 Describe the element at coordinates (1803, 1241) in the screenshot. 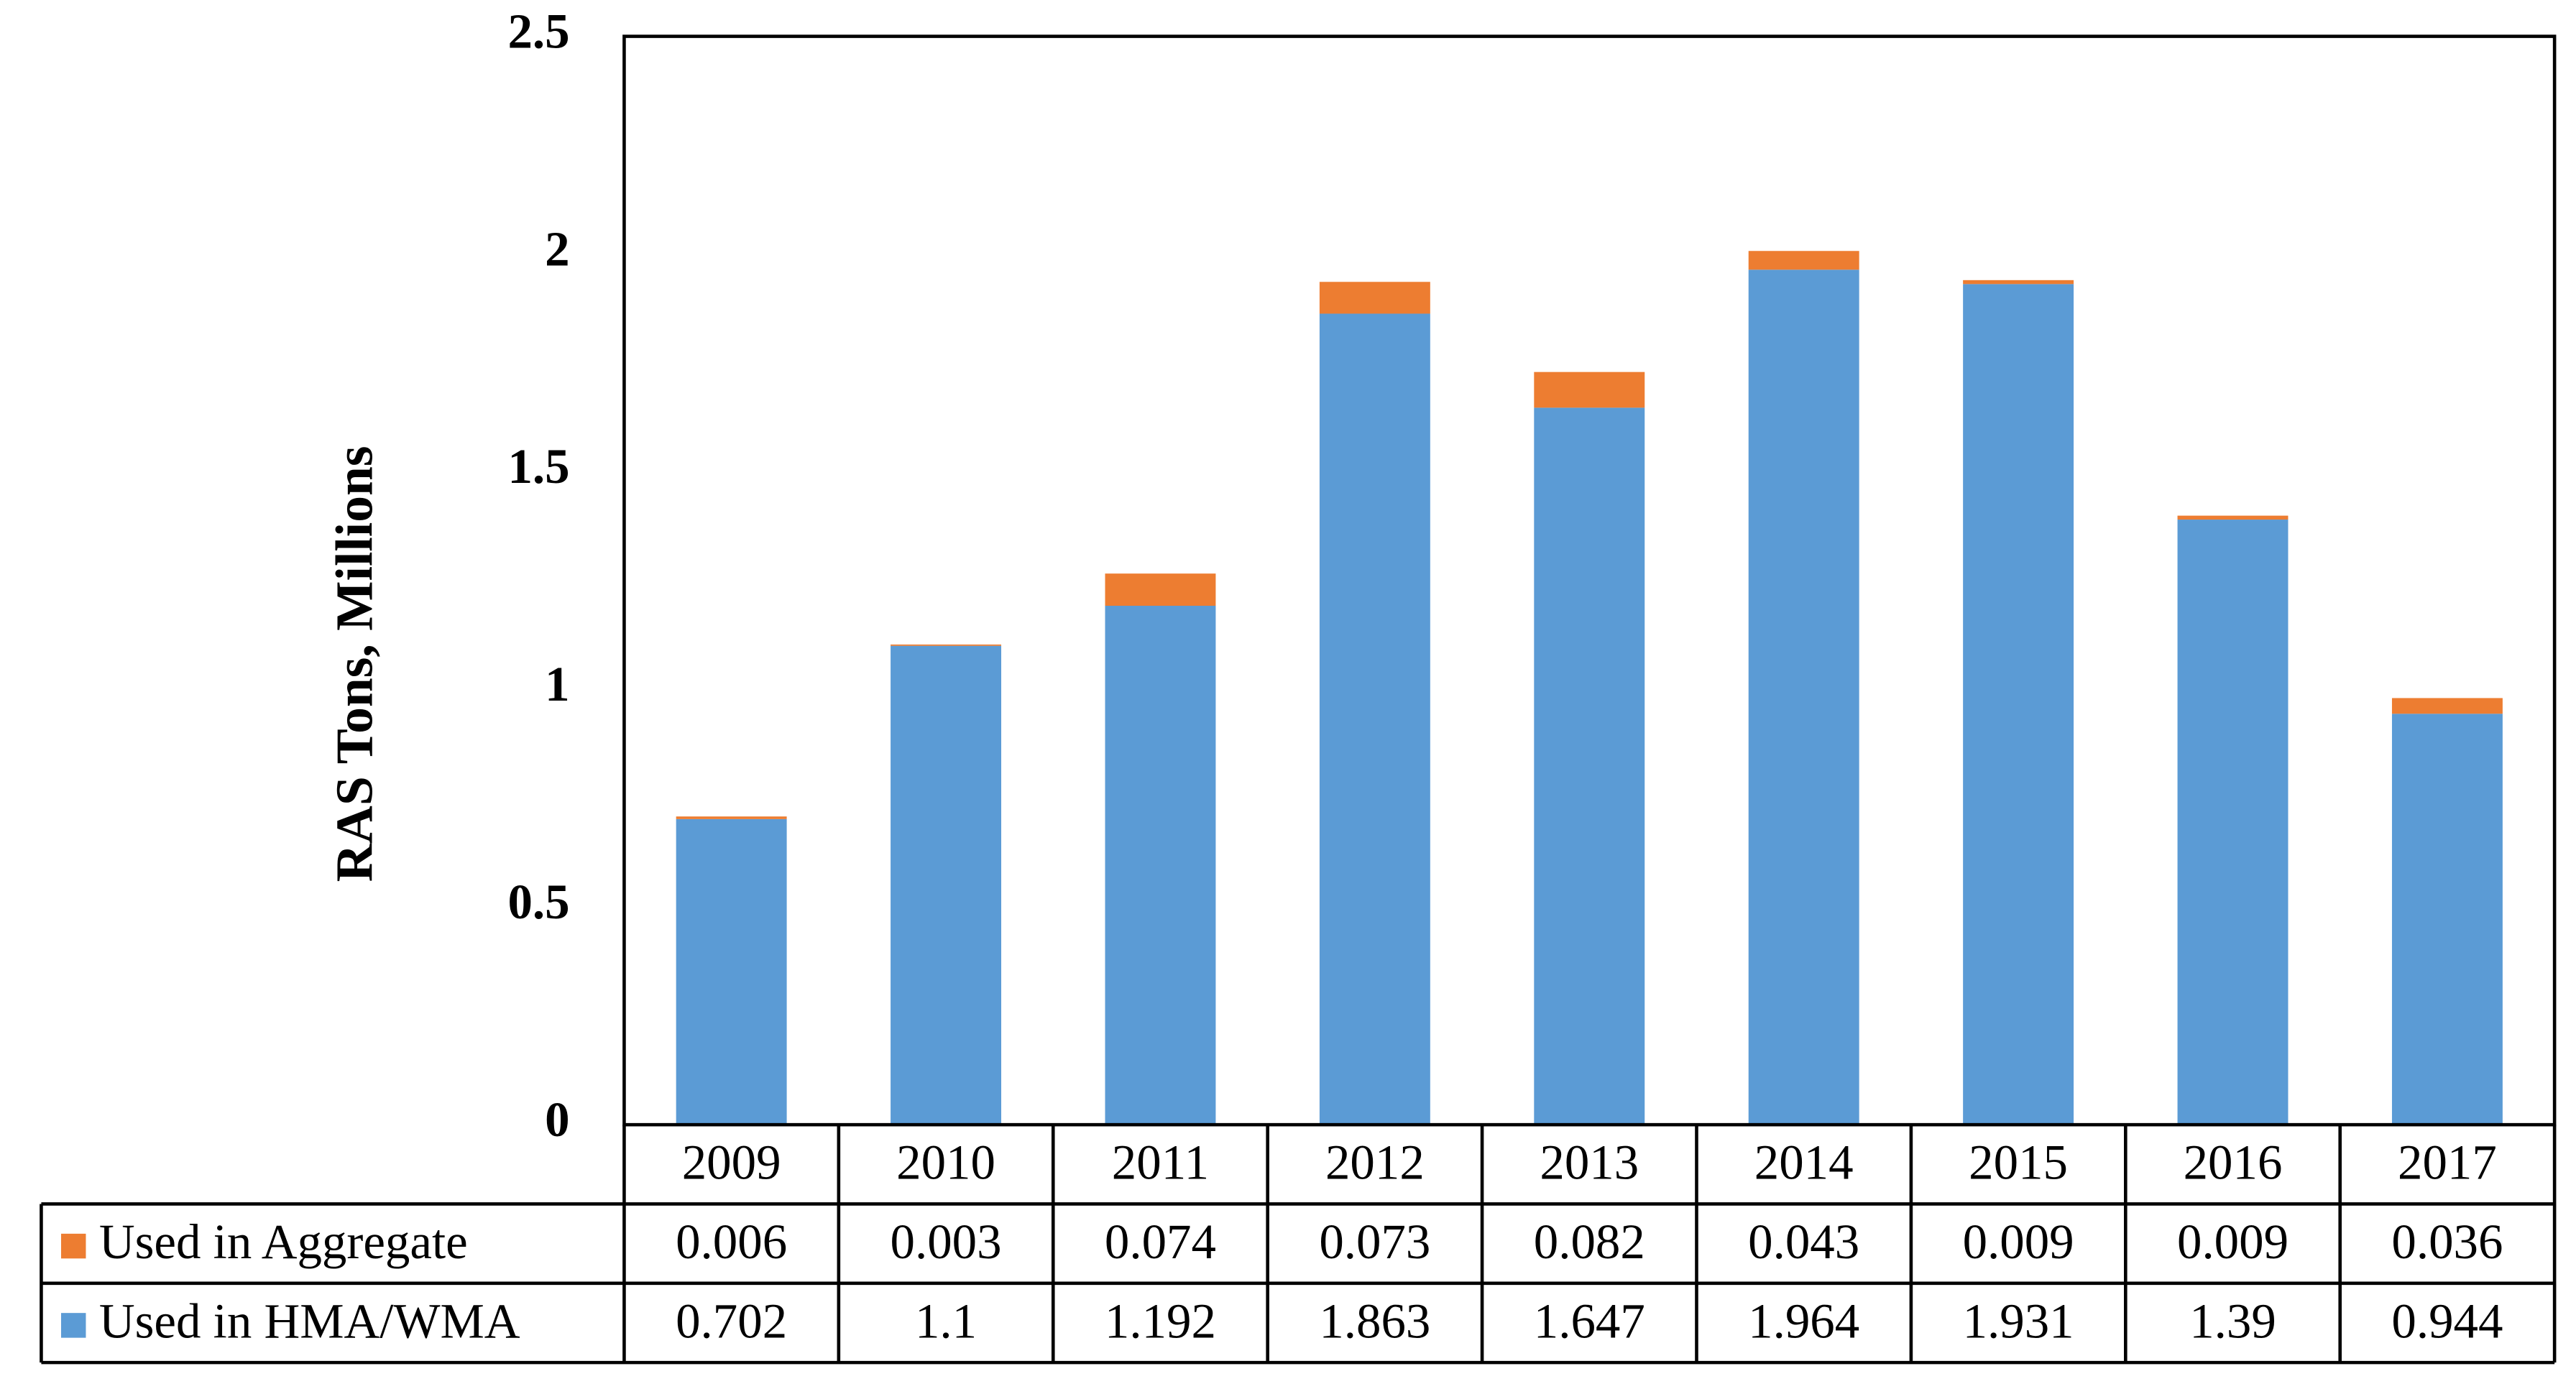

I see `table-value: 0.043` at that location.